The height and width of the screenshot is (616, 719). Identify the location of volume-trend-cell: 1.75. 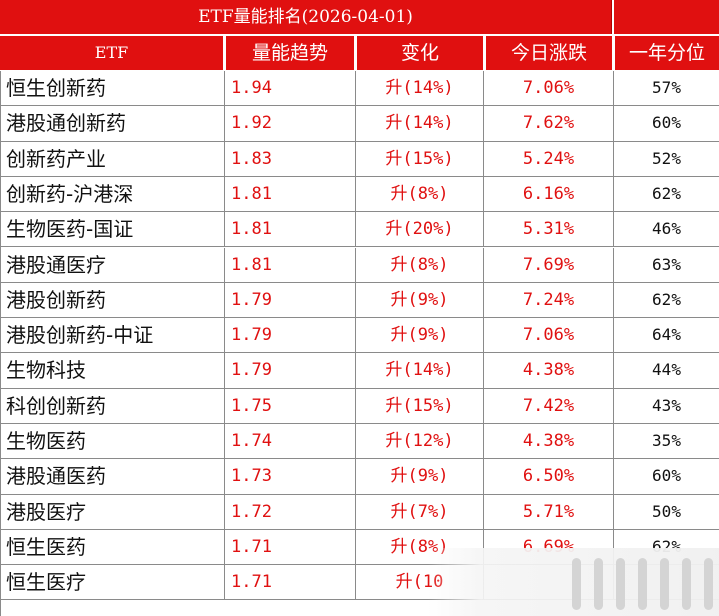
(290, 405).